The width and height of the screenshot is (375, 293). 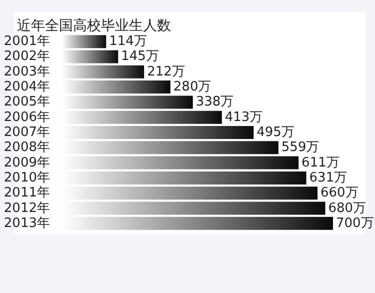 What do you see at coordinates (27, 208) in the screenshot?
I see `y-tick-label: 2012年` at bounding box center [27, 208].